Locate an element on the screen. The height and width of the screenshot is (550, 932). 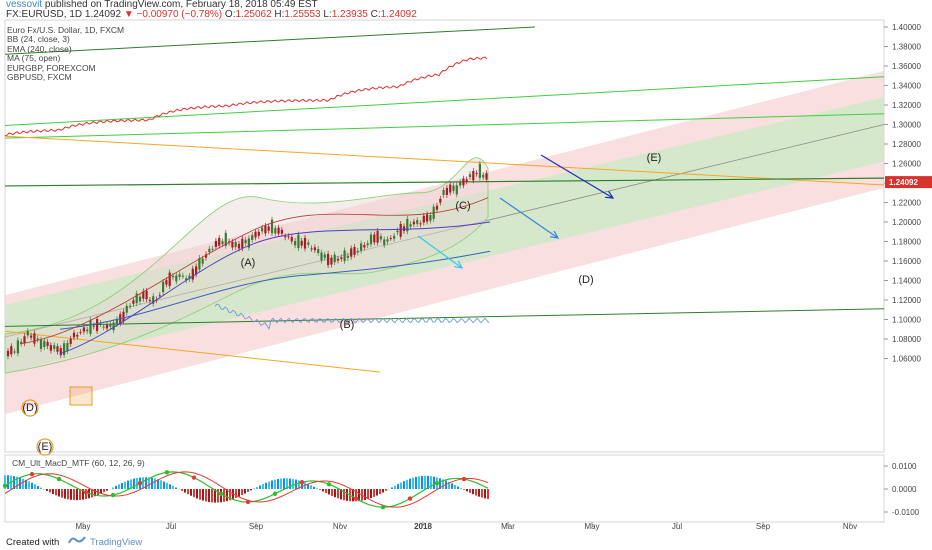
publisher-username: vessovit is located at coordinates (24, 5).